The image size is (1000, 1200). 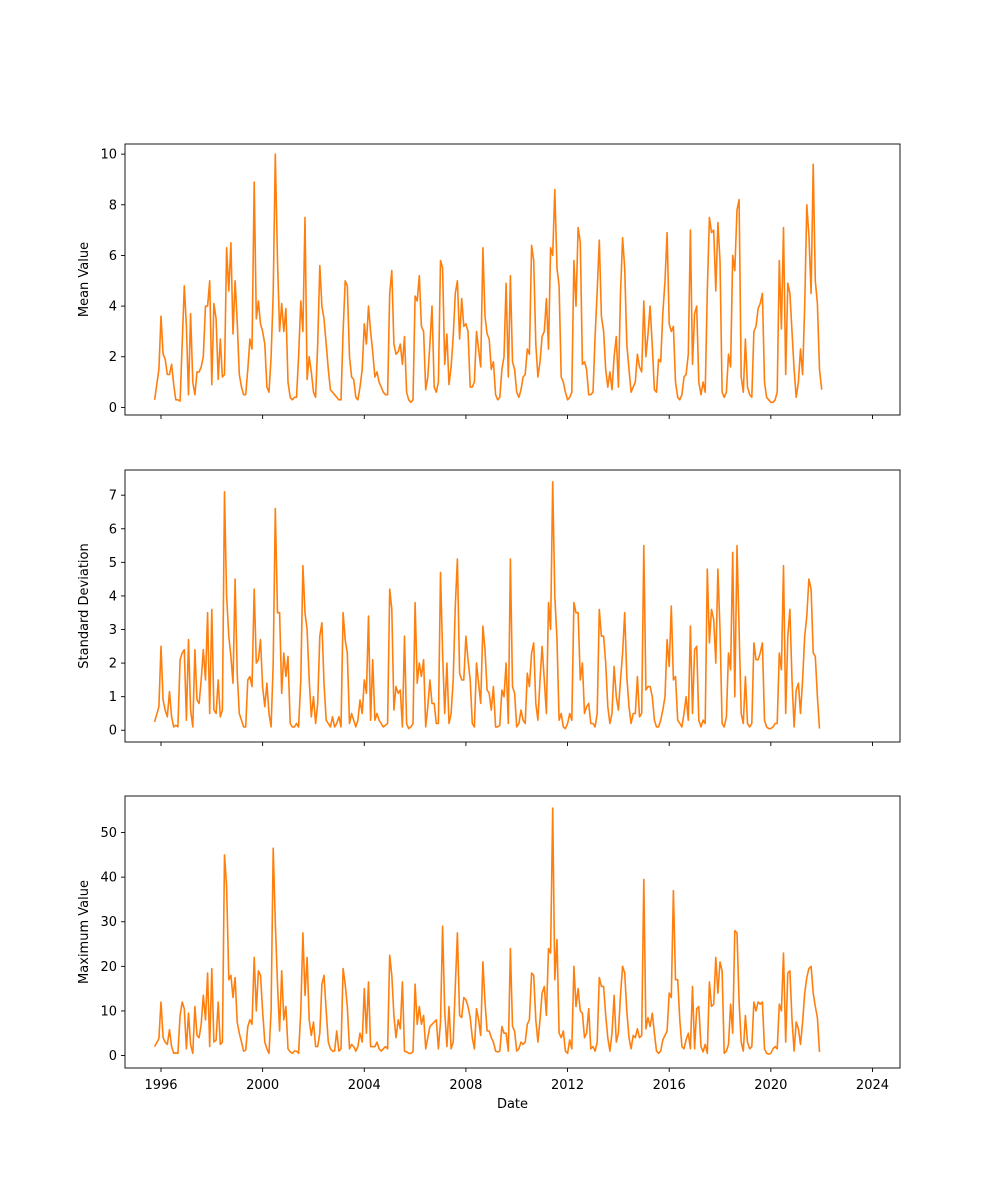 What do you see at coordinates (84, 605) in the screenshot?
I see `y-axis-label: Standard Deviation` at bounding box center [84, 605].